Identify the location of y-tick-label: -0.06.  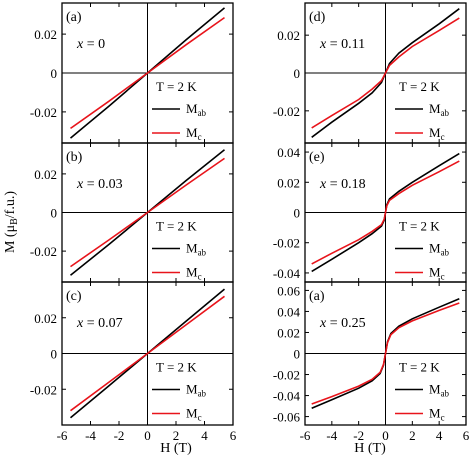
(287, 417).